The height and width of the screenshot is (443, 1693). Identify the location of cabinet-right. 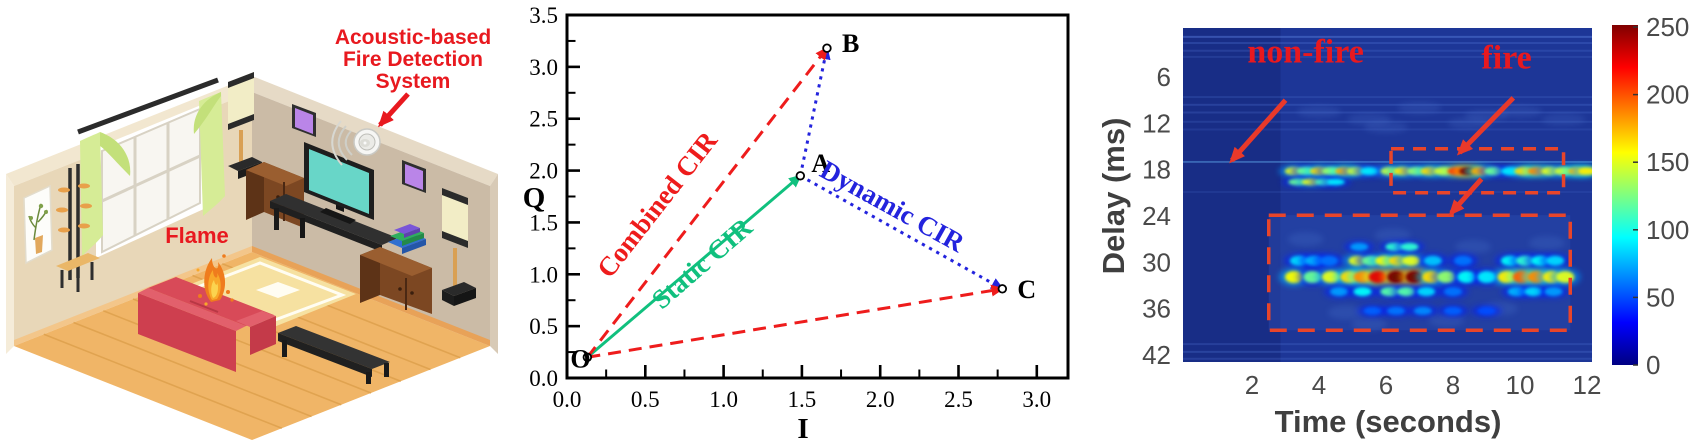
(396, 280).